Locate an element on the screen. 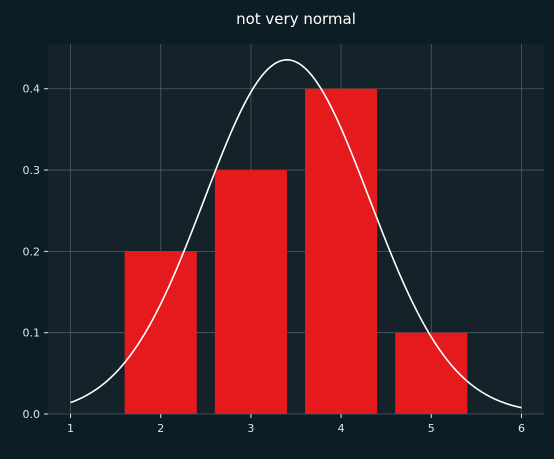  y-tick-label: 0.3 is located at coordinates (32, 170).